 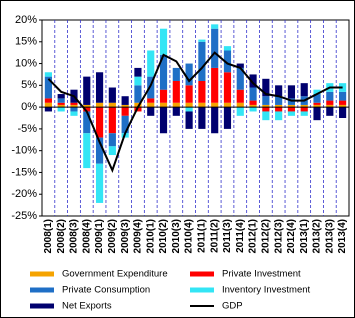 I want to click on y-tick-label: -25%, so click(x=24, y=216).